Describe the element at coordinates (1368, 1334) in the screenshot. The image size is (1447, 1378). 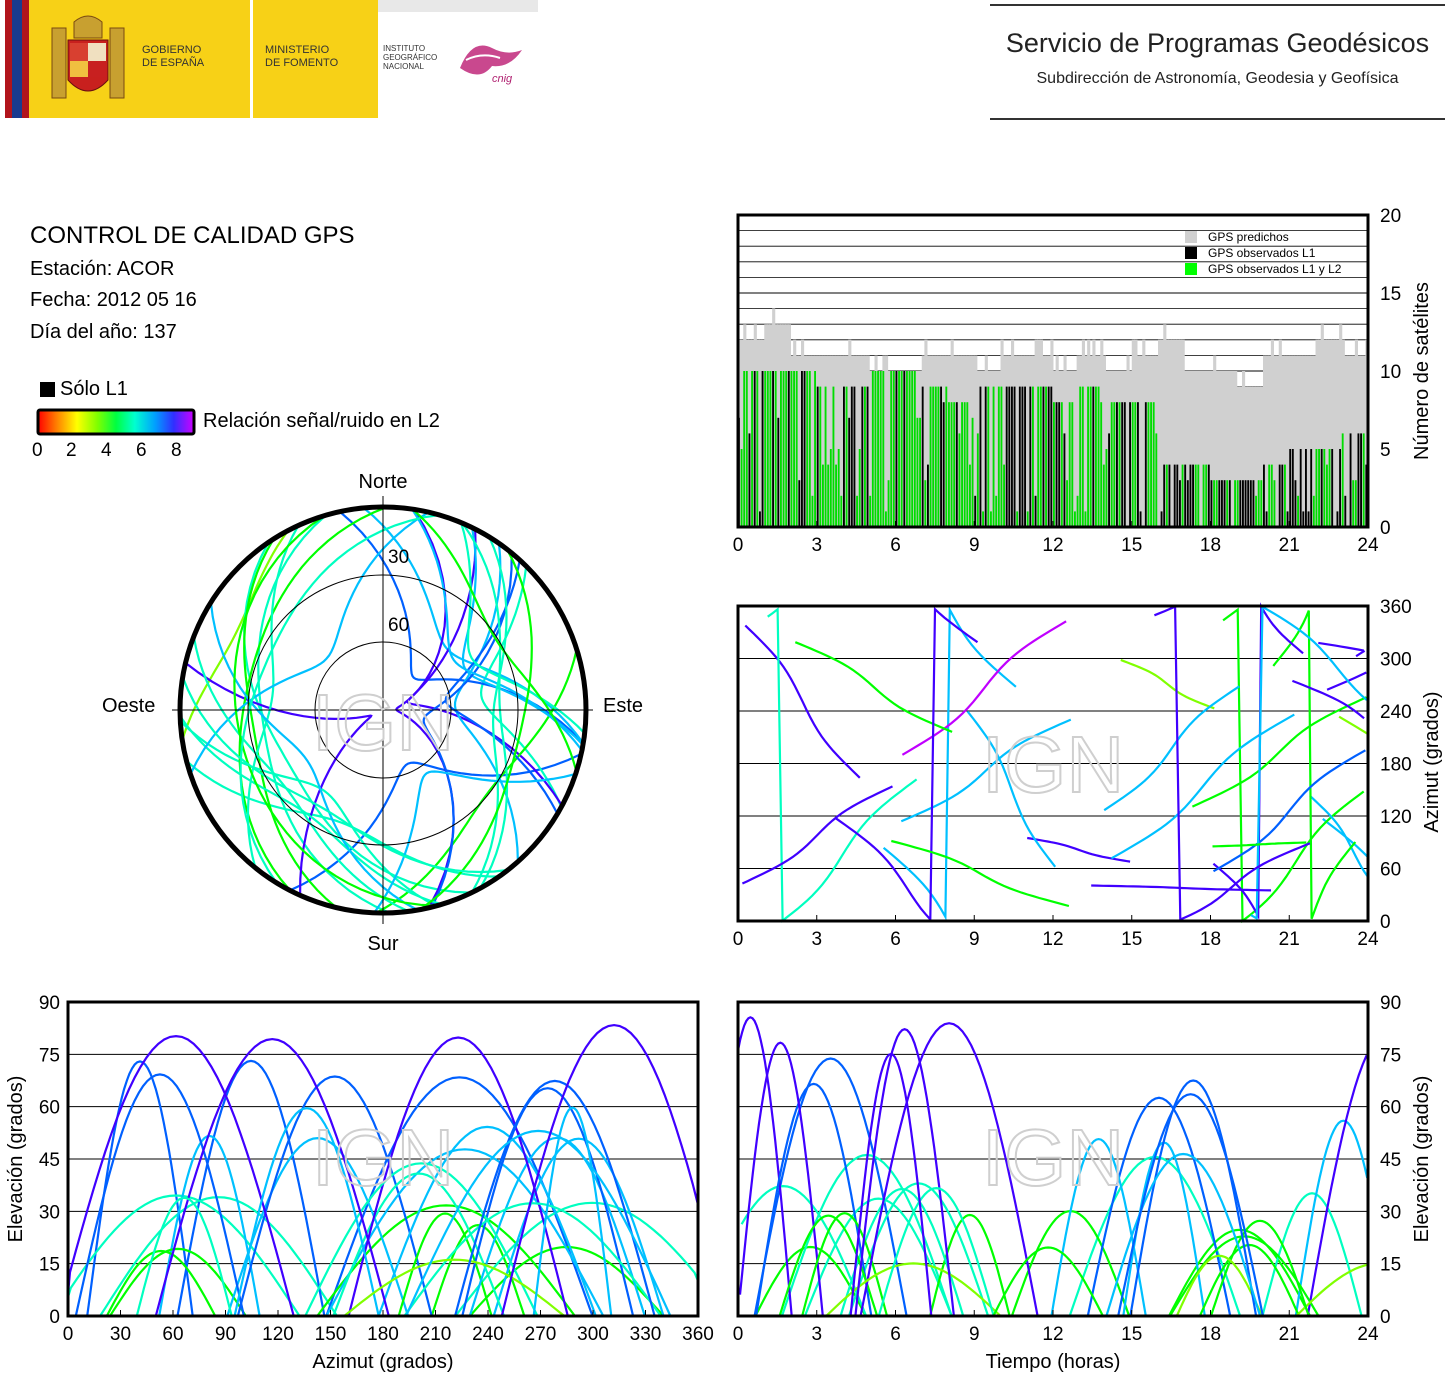
I see `elt-x-tick-label: 24` at that location.